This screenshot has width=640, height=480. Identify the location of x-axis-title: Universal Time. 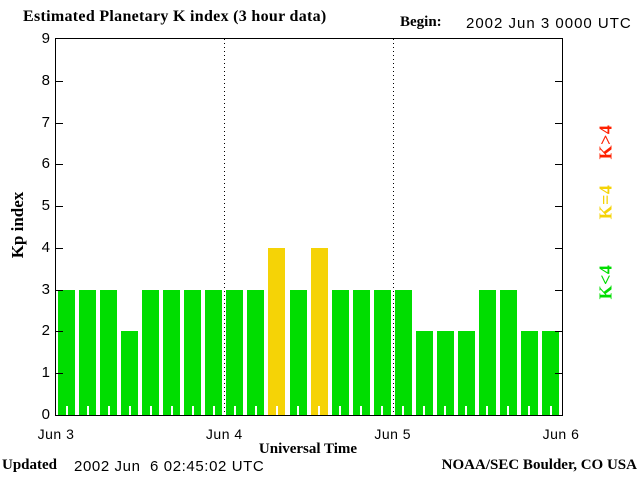
(308, 449).